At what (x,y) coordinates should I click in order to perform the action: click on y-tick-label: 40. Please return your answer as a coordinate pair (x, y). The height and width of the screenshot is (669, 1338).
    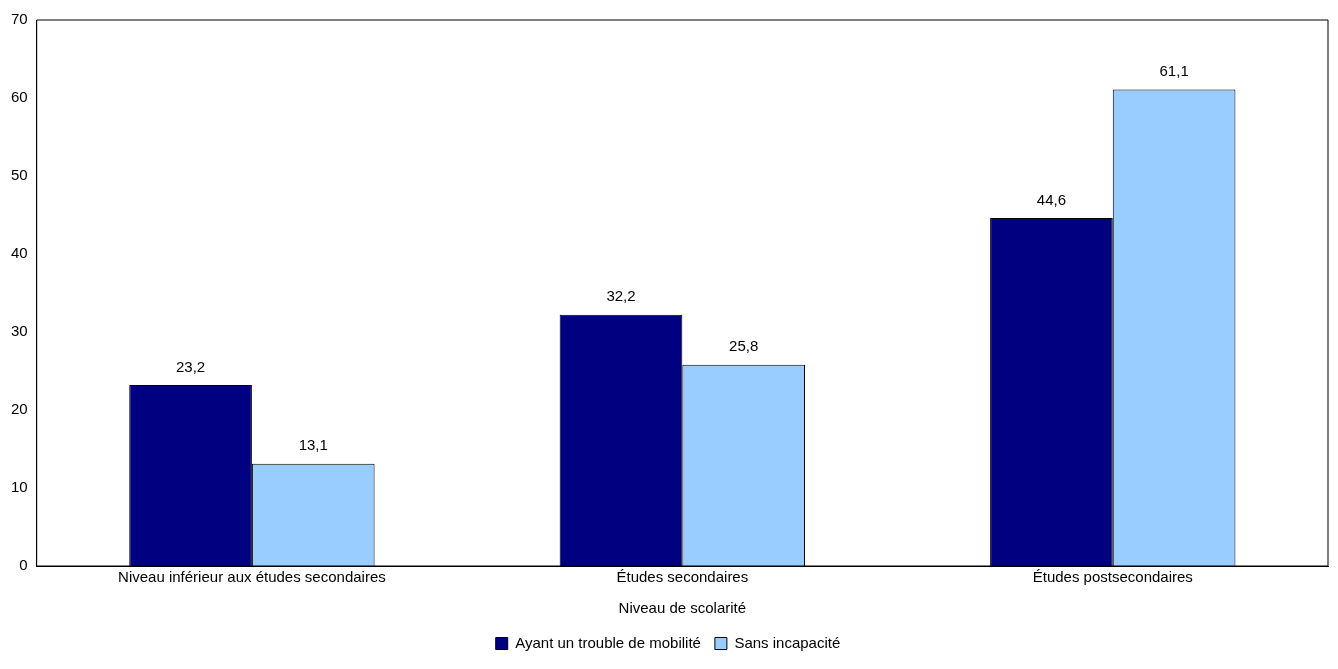
    Looking at the image, I should click on (19, 253).